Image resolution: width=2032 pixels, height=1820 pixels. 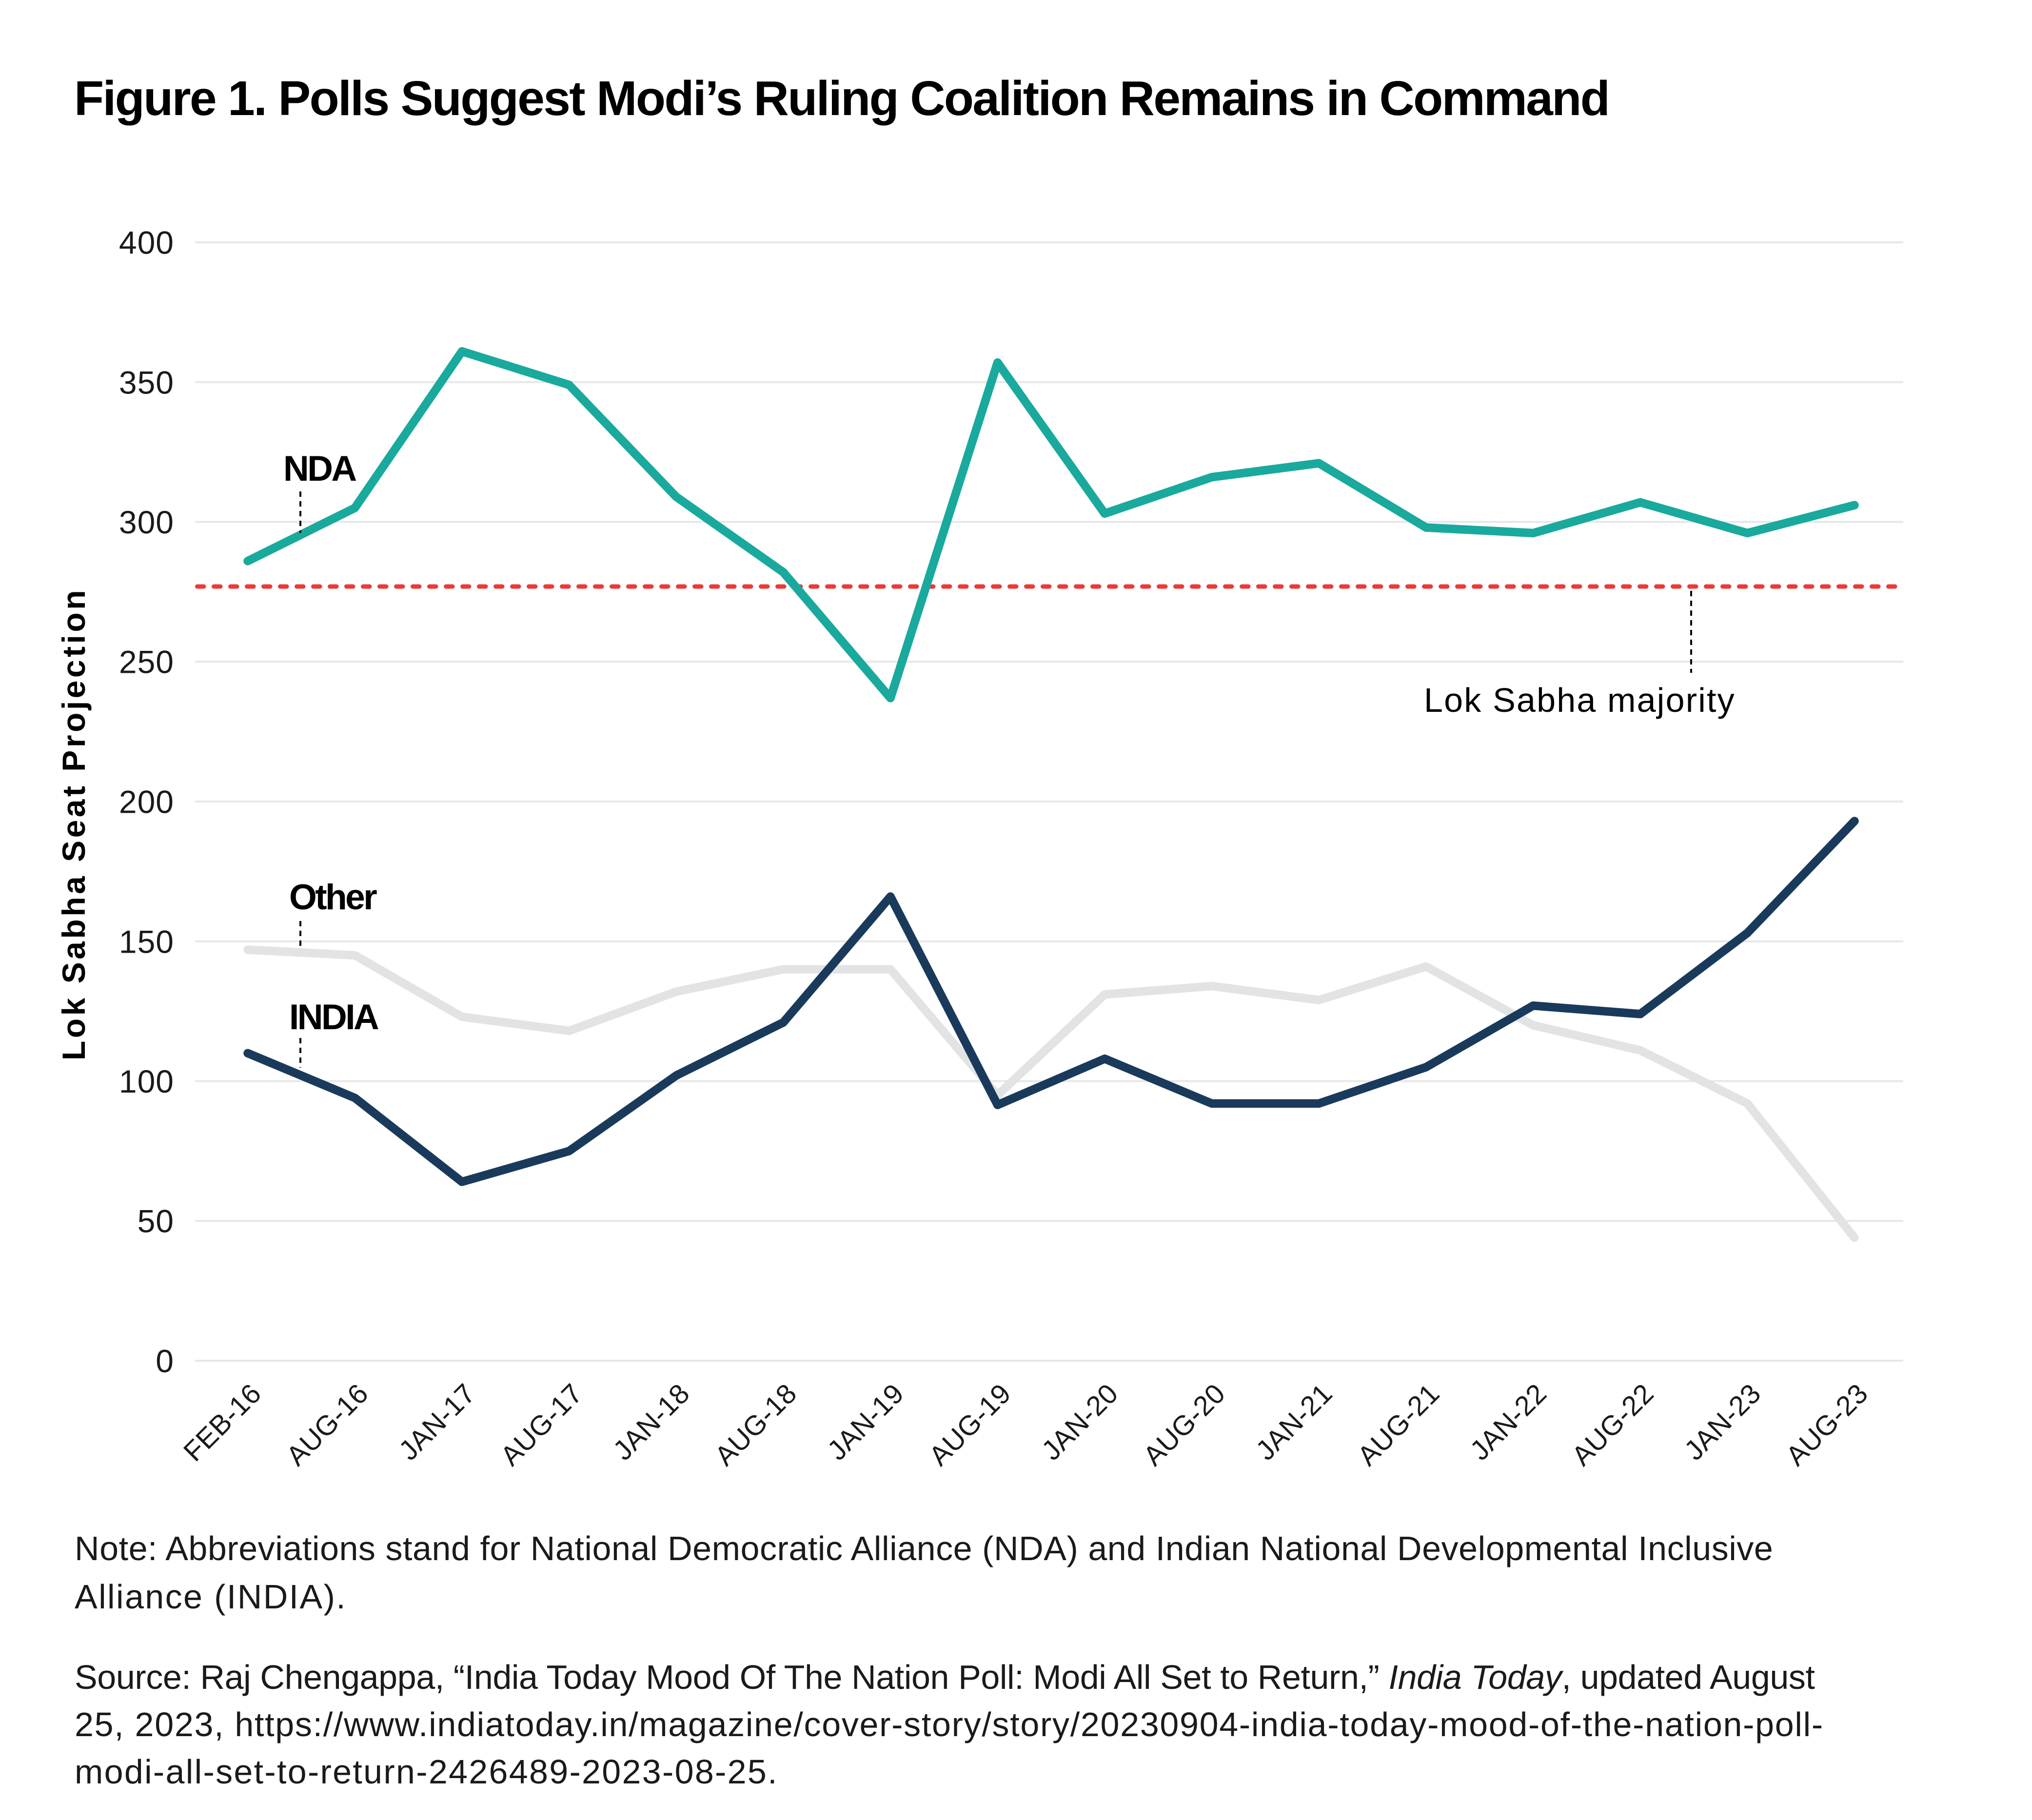 I want to click on svg-text: Lok Sabha Seat Projection, so click(x=74, y=823).